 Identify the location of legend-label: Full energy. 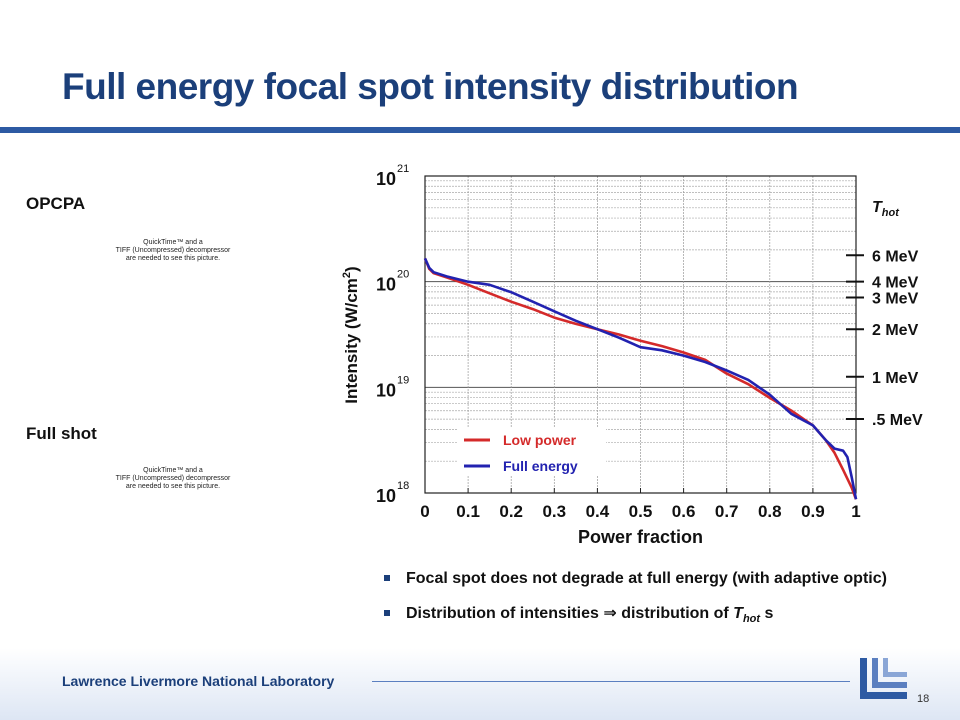
(540, 466).